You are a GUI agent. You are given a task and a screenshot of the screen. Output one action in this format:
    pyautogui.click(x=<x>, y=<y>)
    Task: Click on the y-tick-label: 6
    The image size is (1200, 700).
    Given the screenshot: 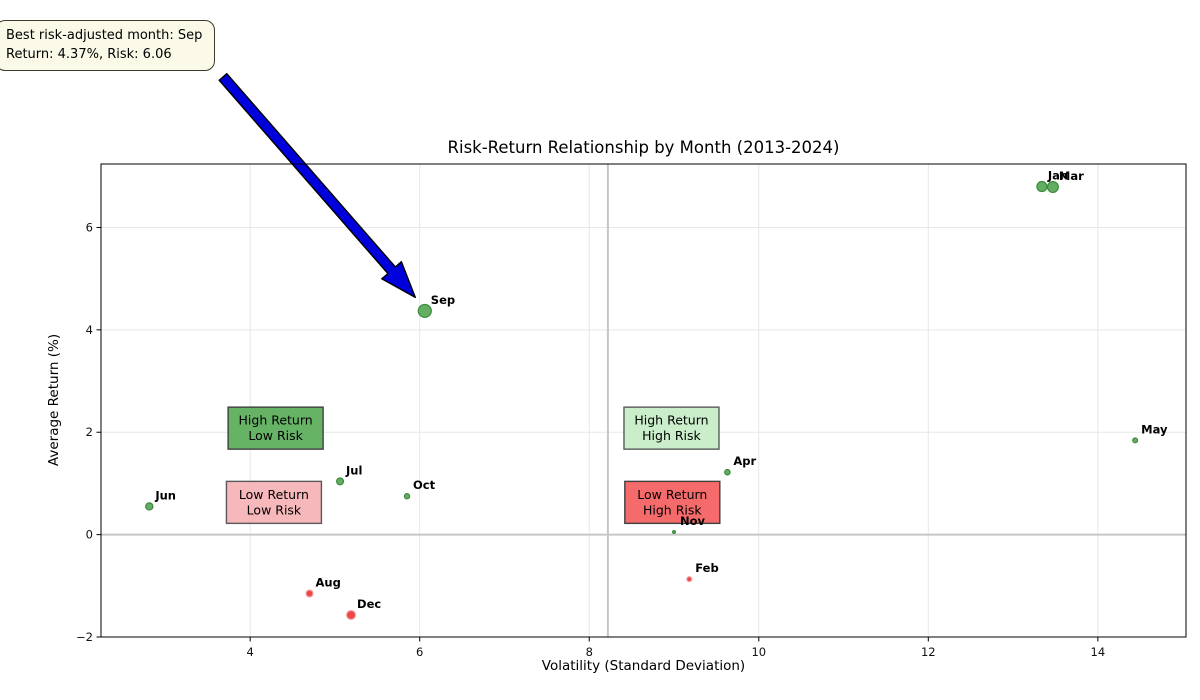 What is the action you would take?
    pyautogui.click(x=89, y=227)
    